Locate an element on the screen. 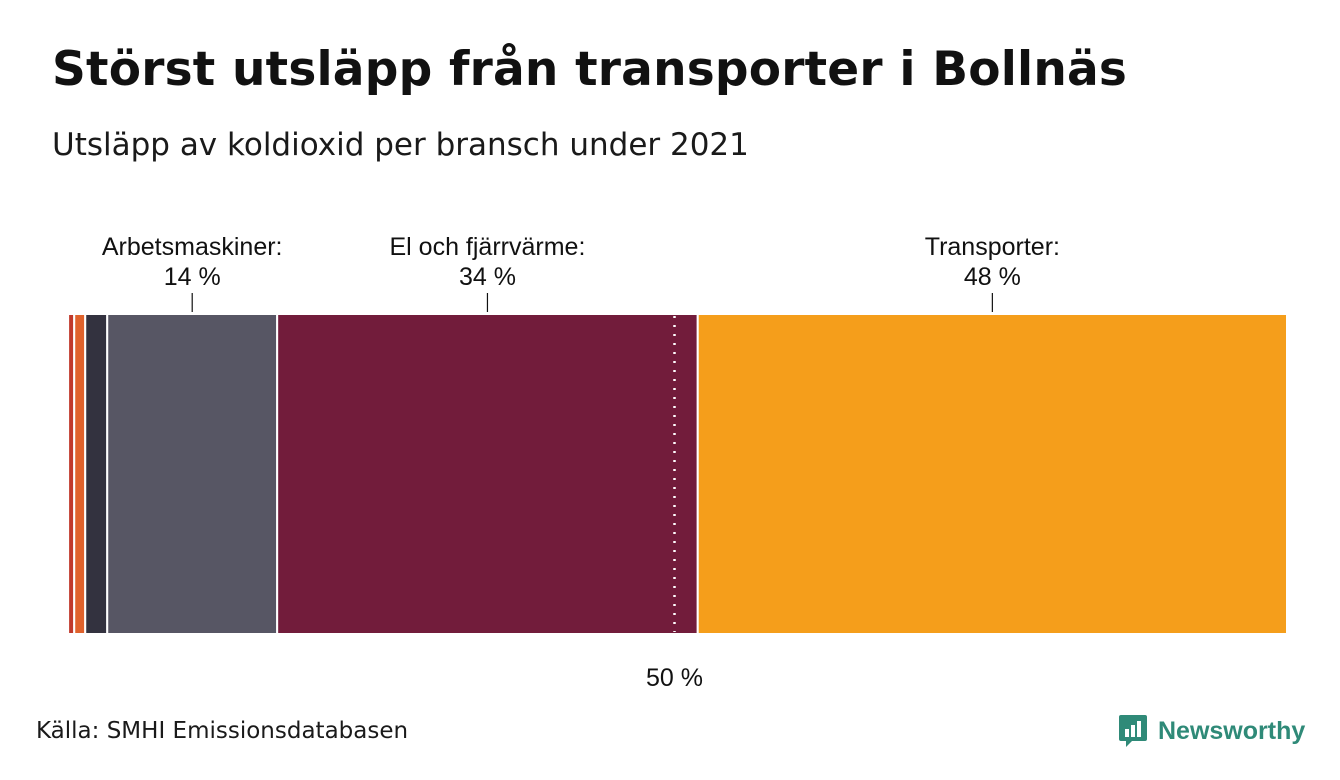 Image resolution: width=1340 pixels, height=780 pixels. segment-label-el-och-fjärrvärme: El och fjärrvärme: is located at coordinates (488, 247).